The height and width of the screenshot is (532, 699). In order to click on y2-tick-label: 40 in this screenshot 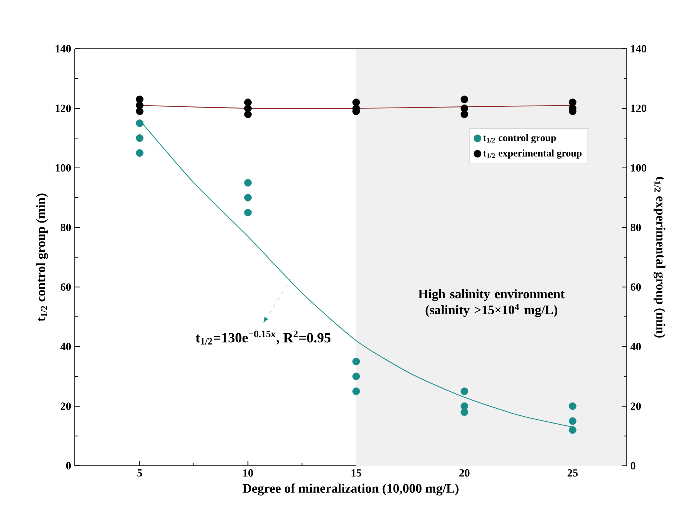, I will do `click(636, 347)`.